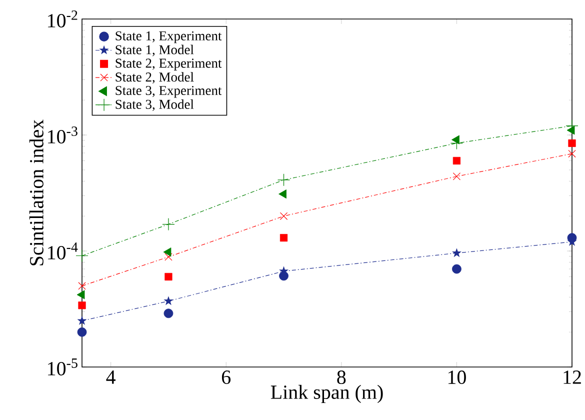 The image size is (585, 420). Describe the element at coordinates (111, 377) in the screenshot. I see `x-tick-label: 4` at that location.